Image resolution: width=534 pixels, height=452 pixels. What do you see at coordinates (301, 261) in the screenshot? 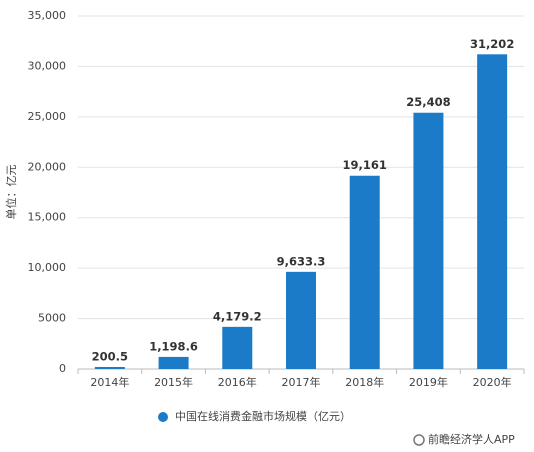
I see `value-label: 9,633.3` at bounding box center [301, 261].